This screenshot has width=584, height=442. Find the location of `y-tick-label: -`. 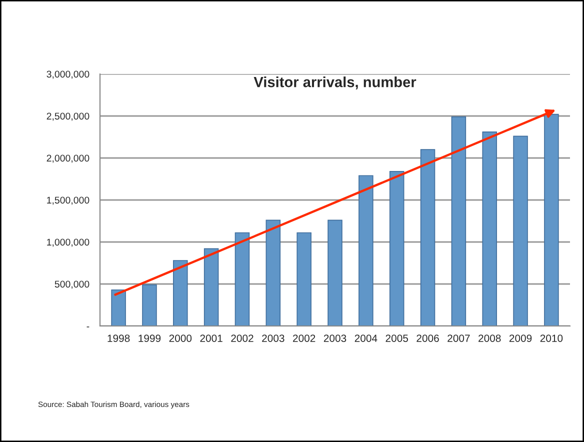

y-tick-label: - is located at coordinates (88, 327).